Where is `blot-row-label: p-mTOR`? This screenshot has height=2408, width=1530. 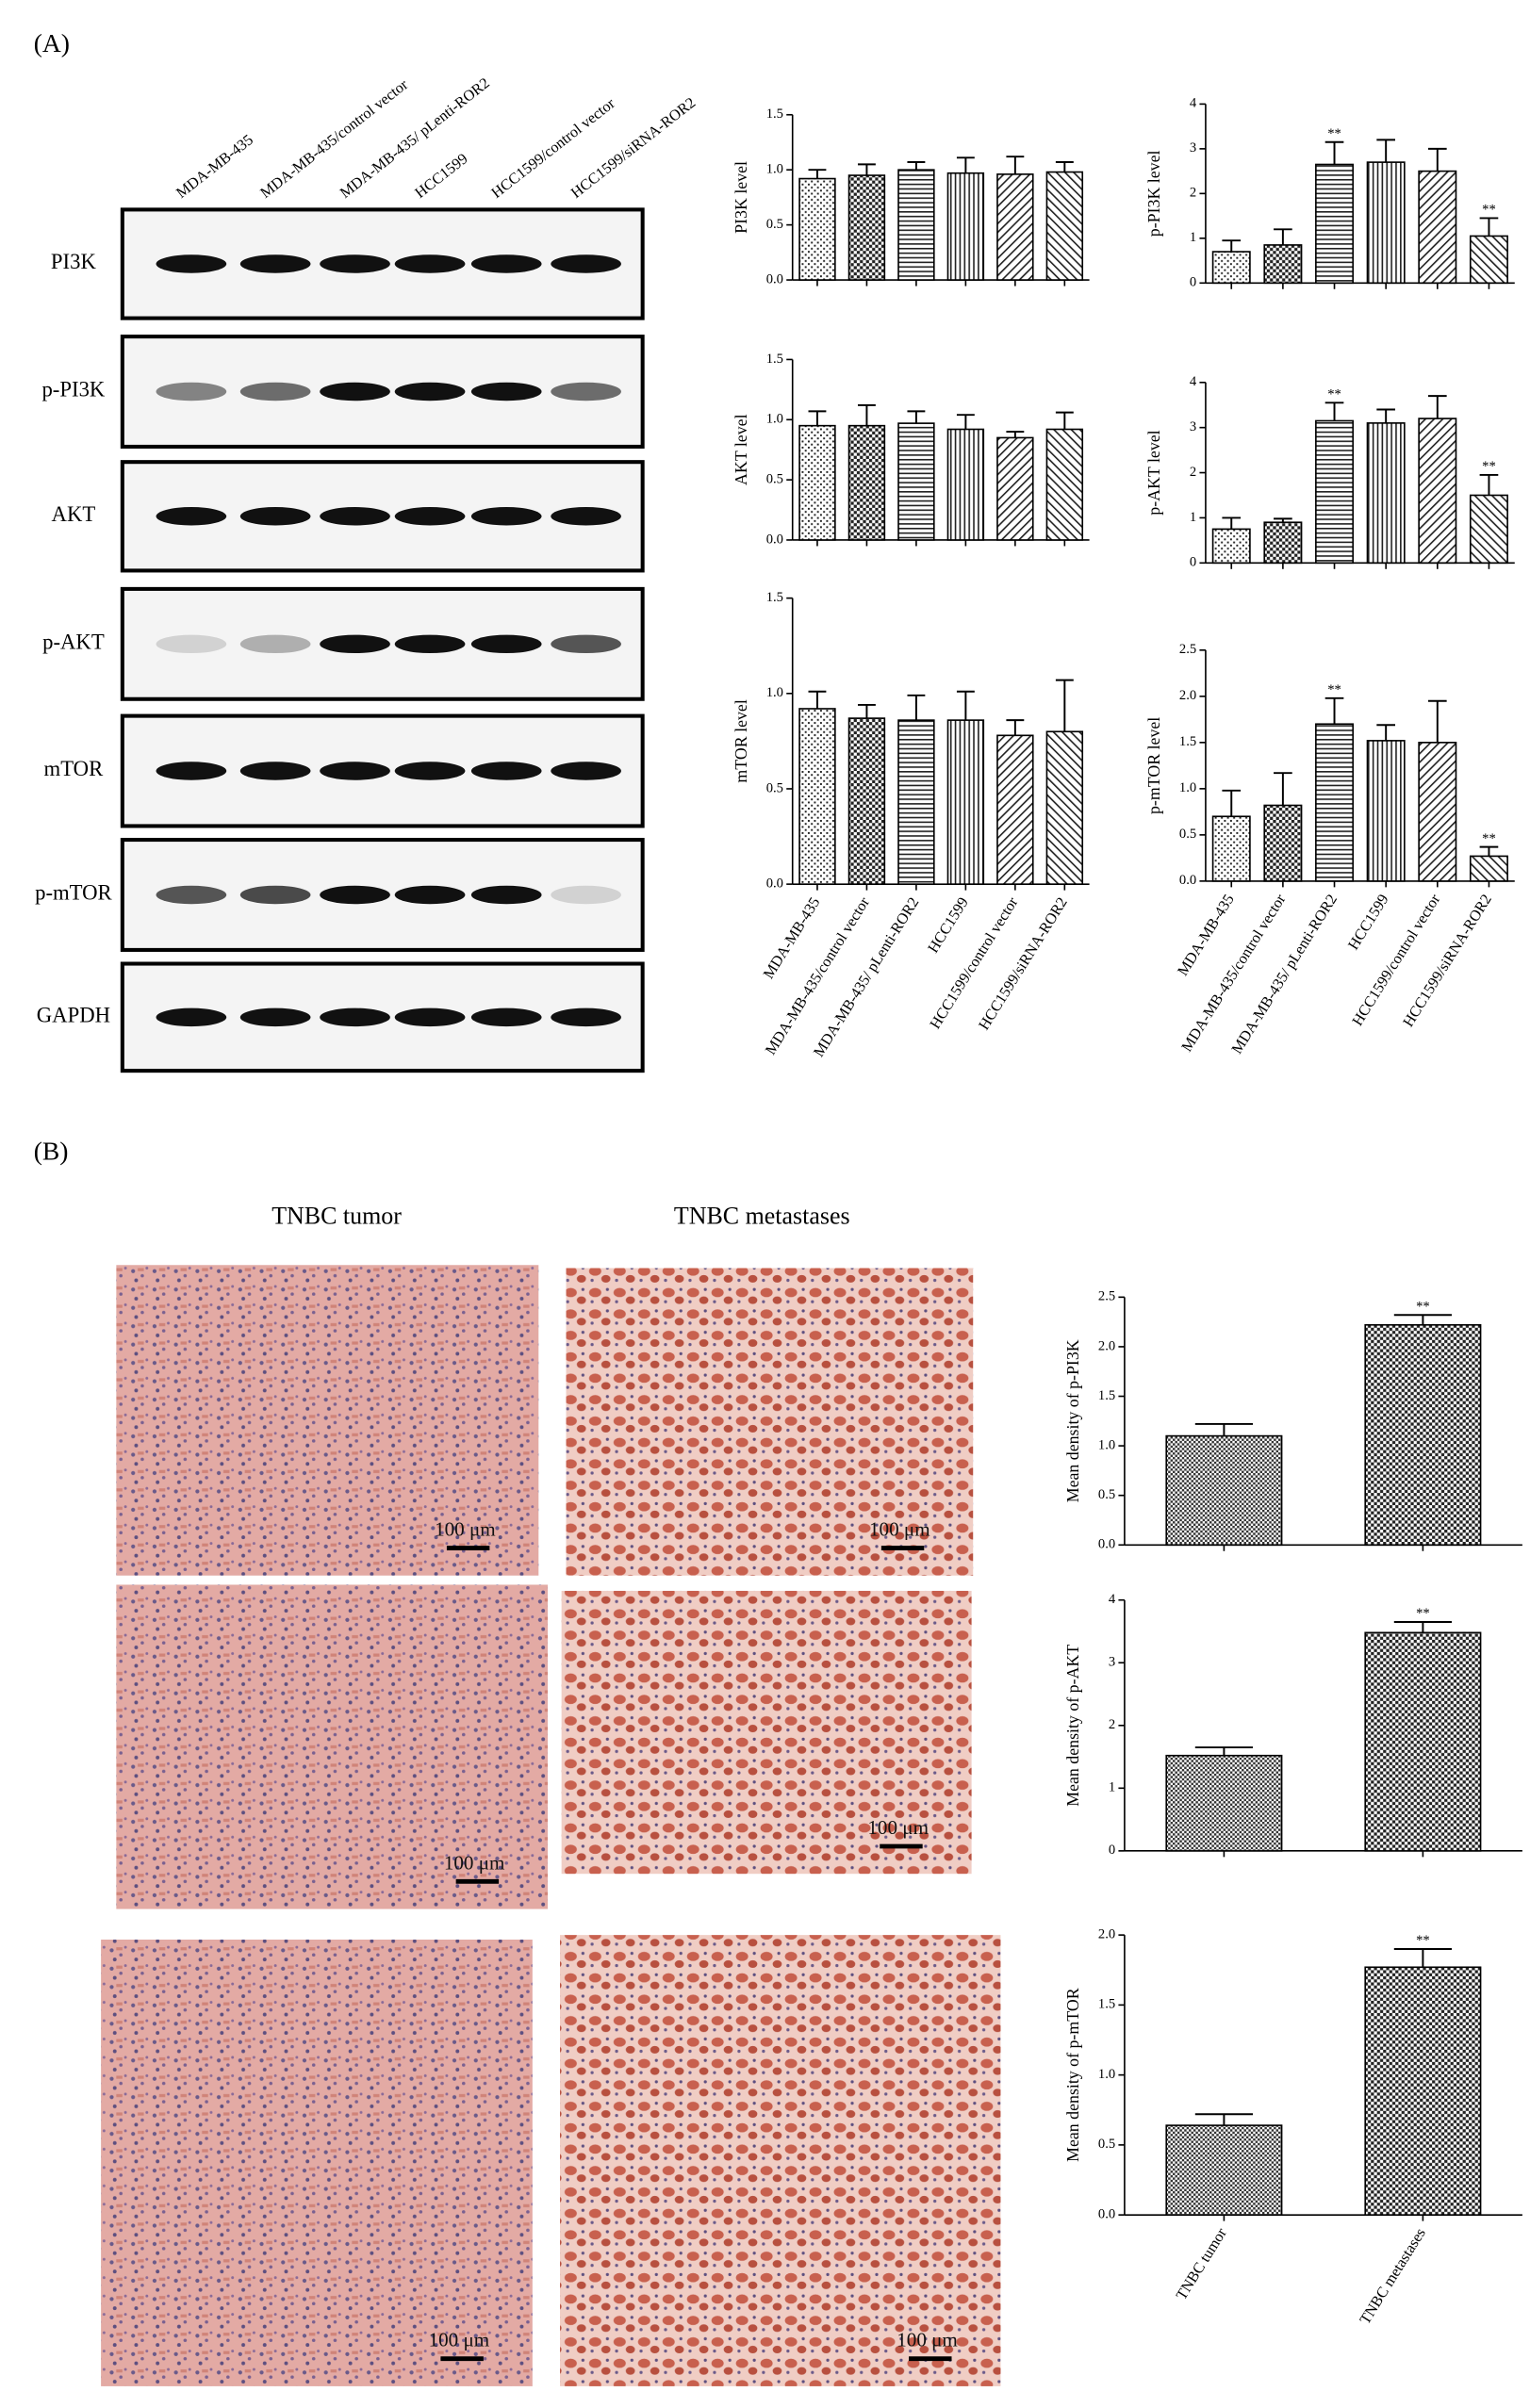 blot-row-label: p-mTOR is located at coordinates (73, 893).